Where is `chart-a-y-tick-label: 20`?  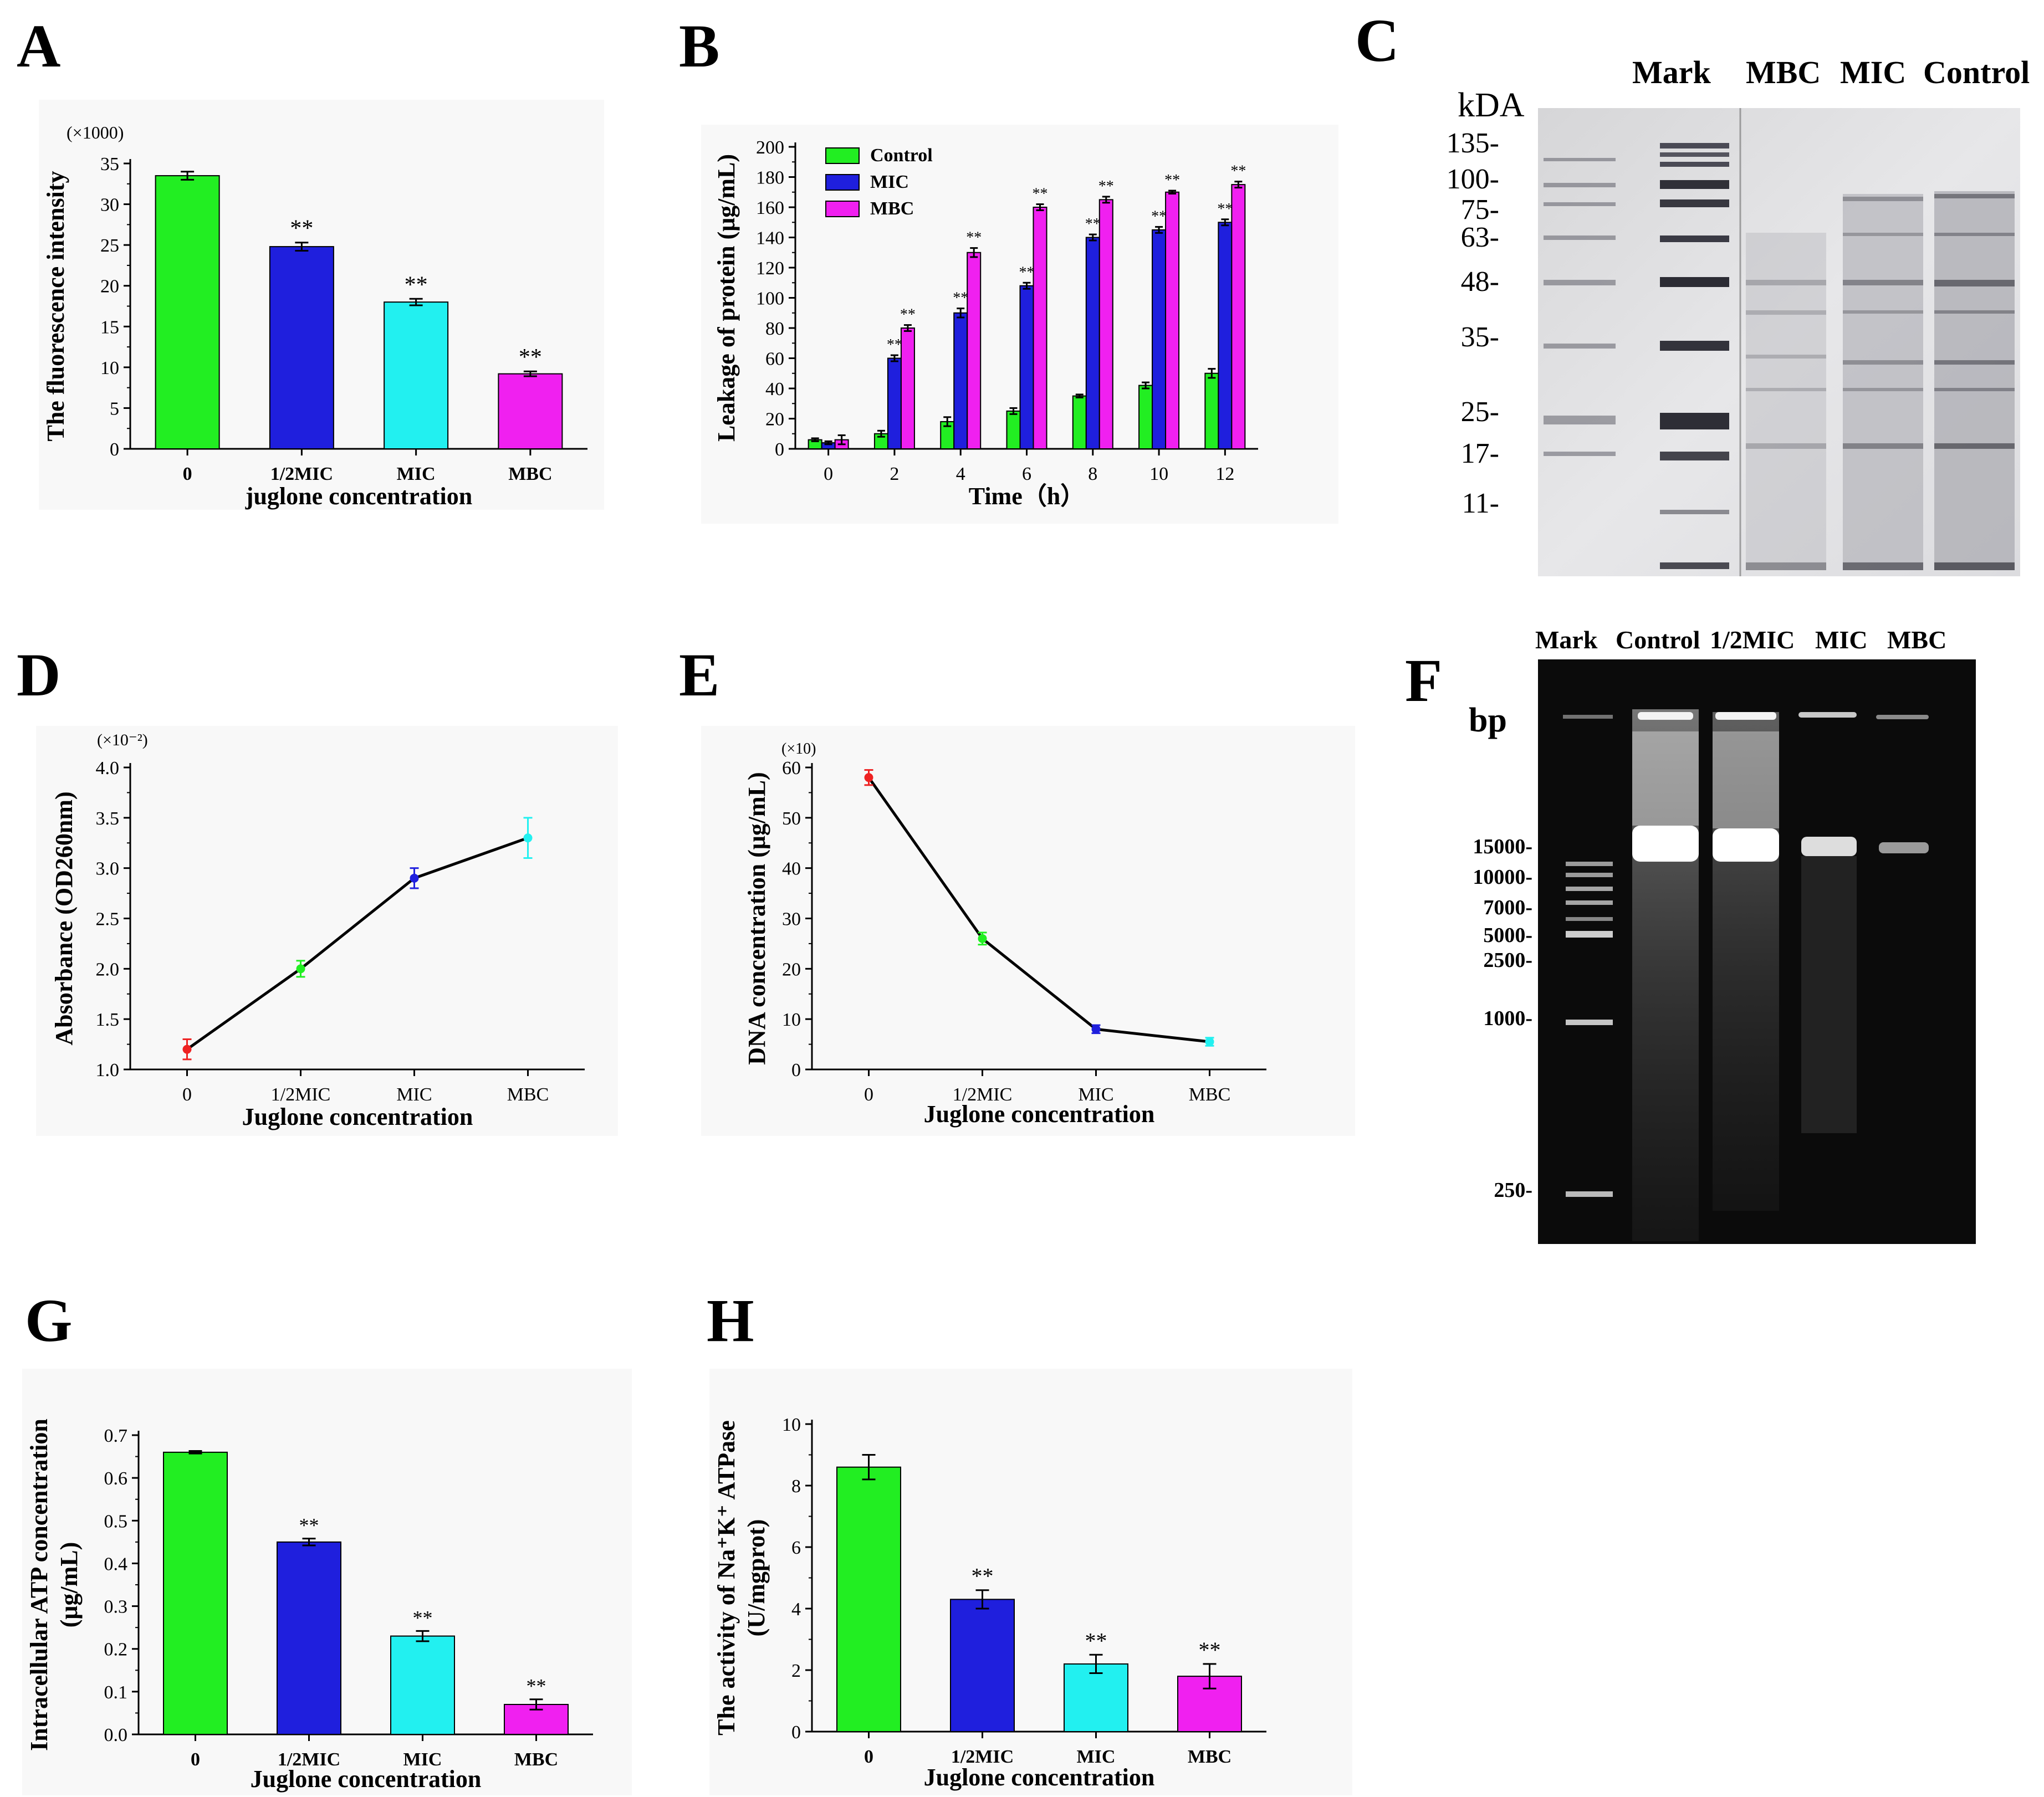 chart-a-y-tick-label: 20 is located at coordinates (110, 287).